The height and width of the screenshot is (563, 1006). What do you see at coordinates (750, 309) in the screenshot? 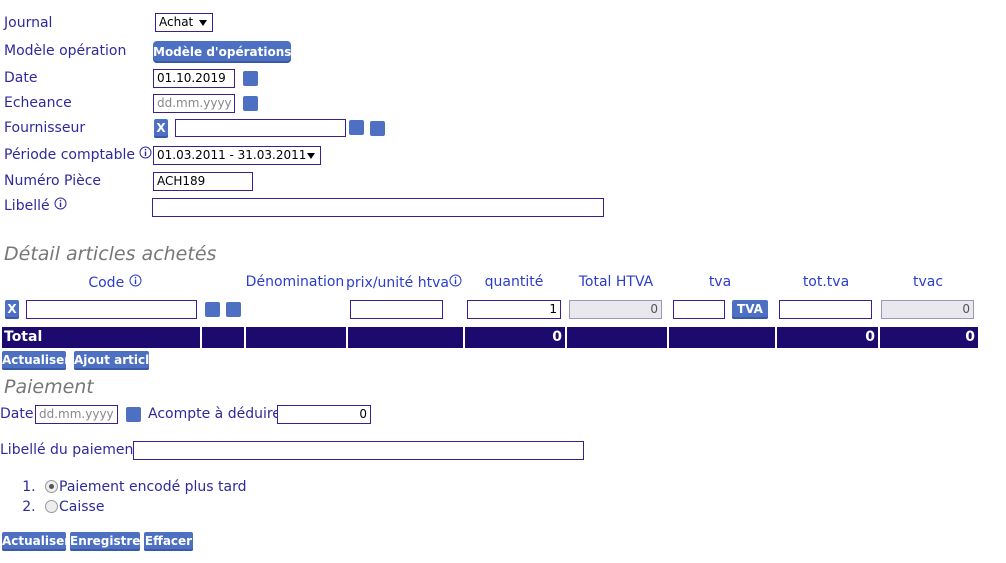
I see `tva-button: TVA` at bounding box center [750, 309].